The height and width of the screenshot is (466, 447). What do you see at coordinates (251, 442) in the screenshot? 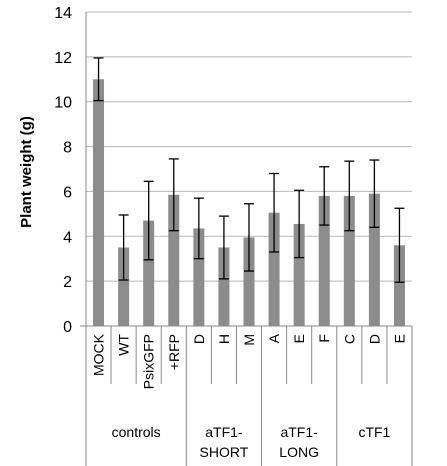
I see `group-labels: controls aTF1-SHORT aTF1-LONG cTF1` at bounding box center [251, 442].